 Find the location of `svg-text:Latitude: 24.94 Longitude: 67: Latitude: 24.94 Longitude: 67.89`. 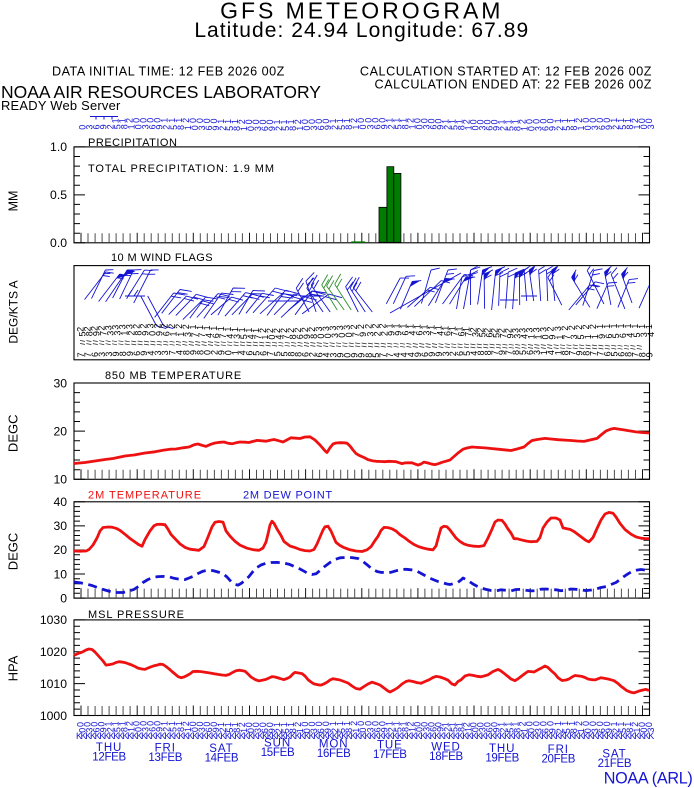

svg-text:Latitude: 24.94 Longitude: 67: Latitude: 24.94 Longitude: 67.89 is located at coordinates (361, 30).